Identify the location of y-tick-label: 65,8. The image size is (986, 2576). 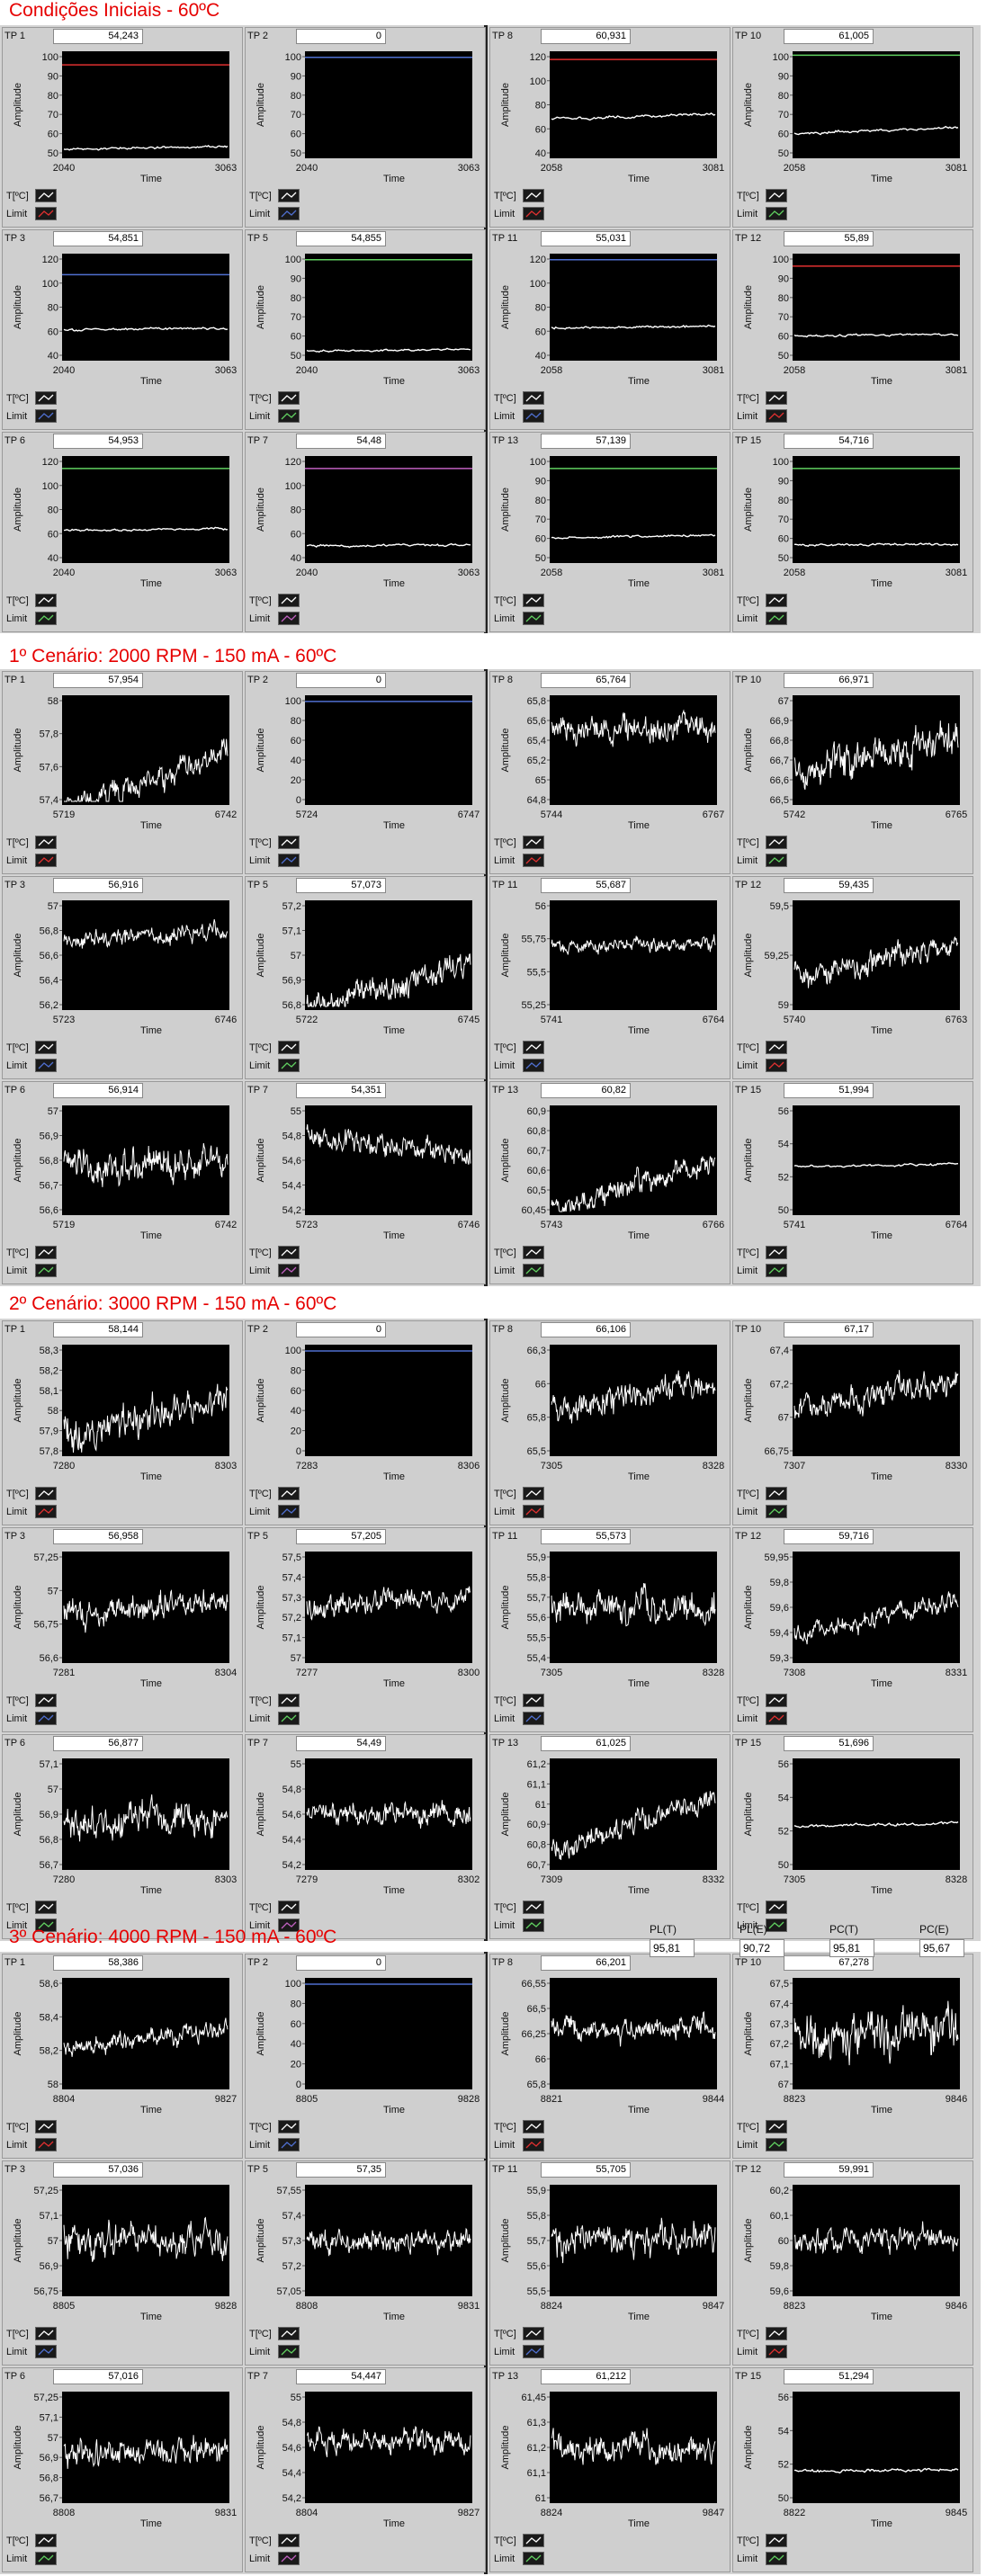
(536, 1418).